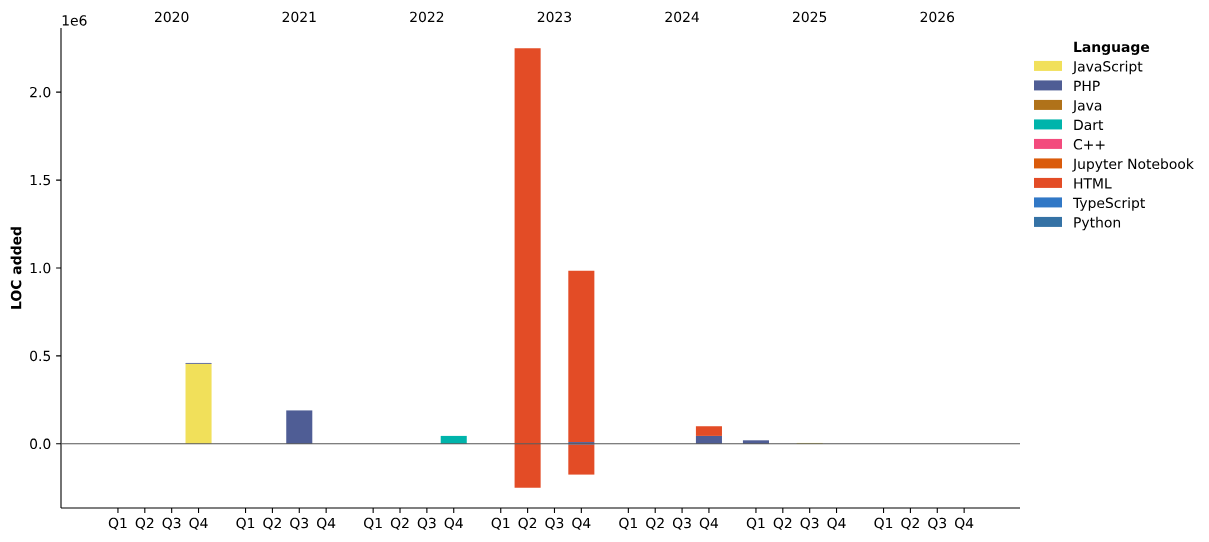 The width and height of the screenshot is (1209, 542). I want to click on y-tick-label: 1.5, so click(40, 180).